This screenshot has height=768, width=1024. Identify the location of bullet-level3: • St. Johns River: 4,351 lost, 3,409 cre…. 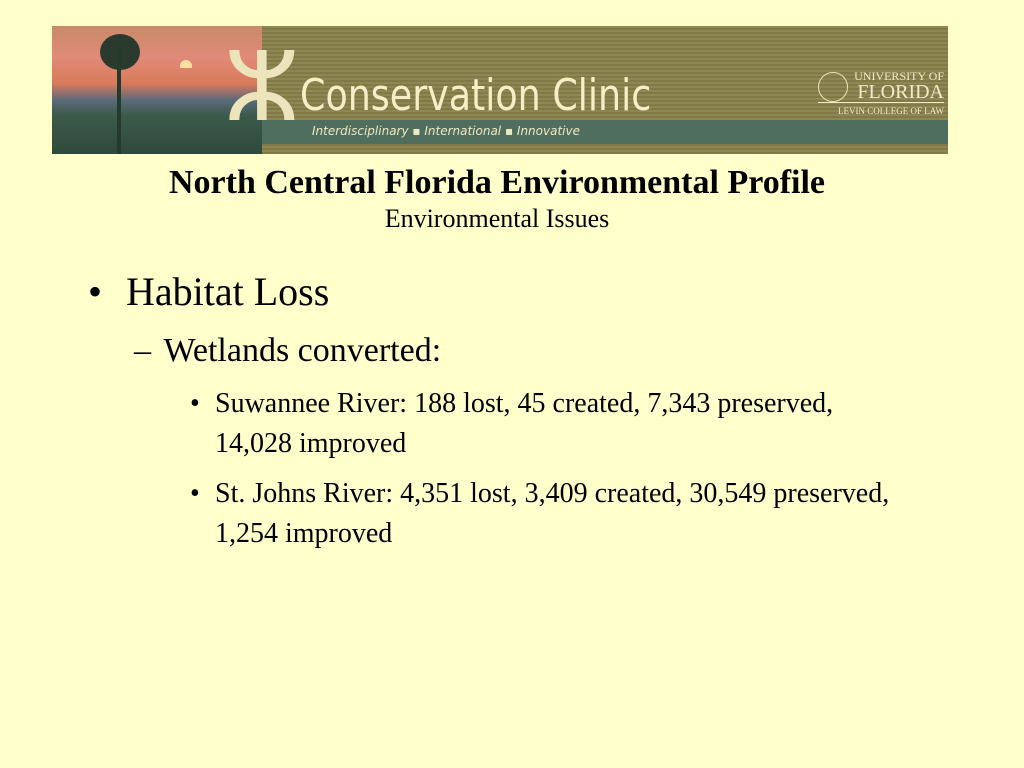
(550, 514).